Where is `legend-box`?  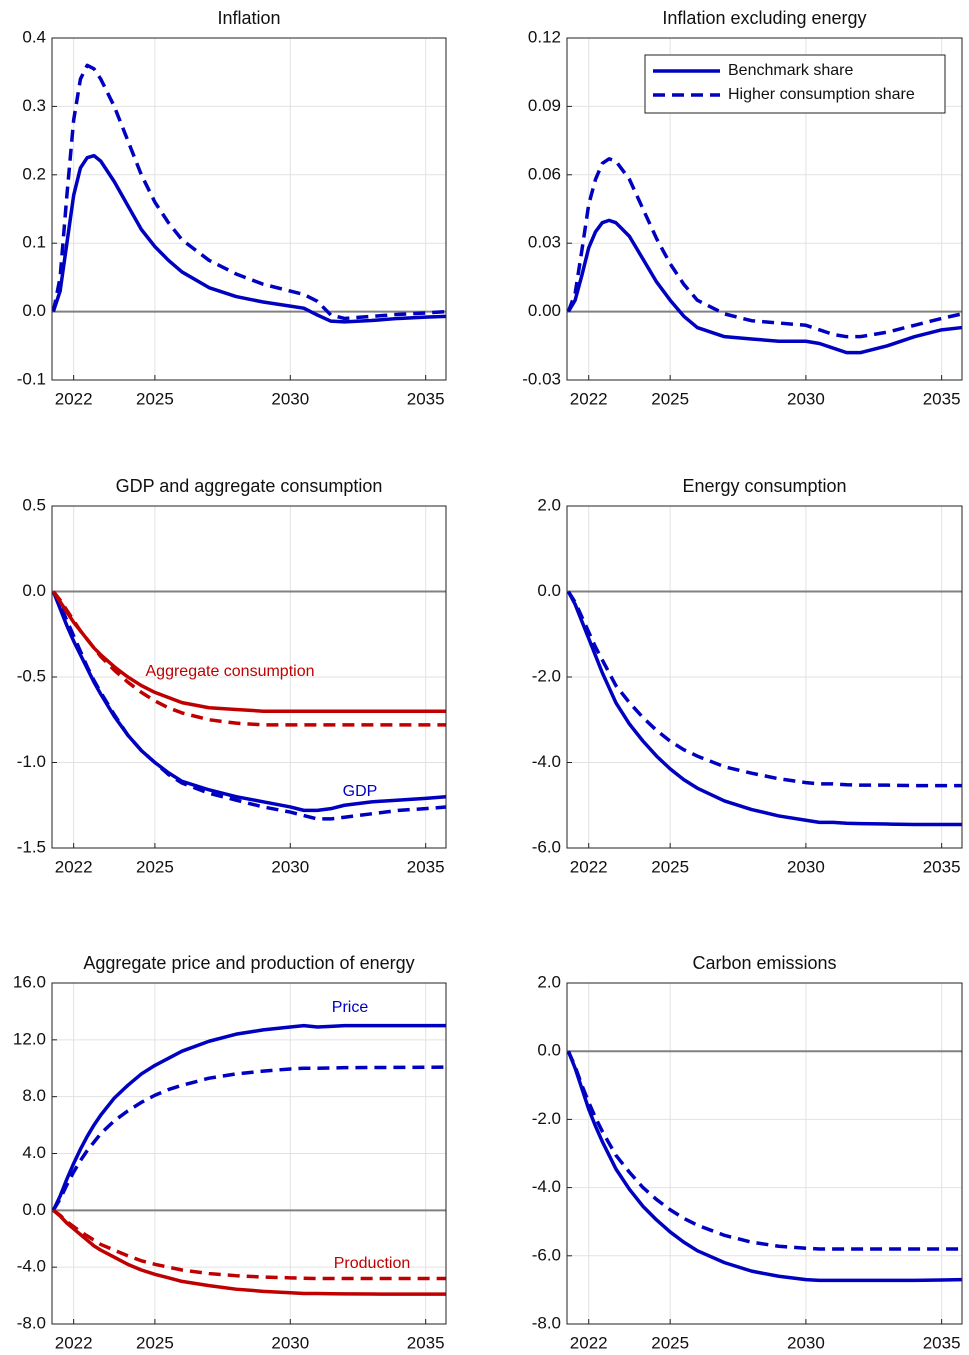 legend-box is located at coordinates (795, 84).